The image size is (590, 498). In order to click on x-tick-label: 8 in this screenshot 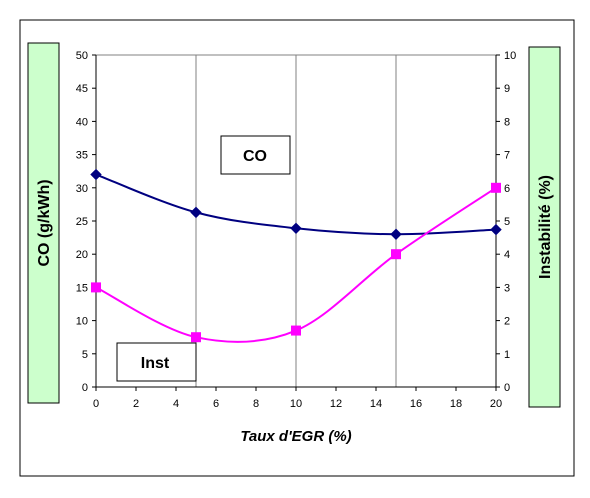, I will do `click(256, 404)`.